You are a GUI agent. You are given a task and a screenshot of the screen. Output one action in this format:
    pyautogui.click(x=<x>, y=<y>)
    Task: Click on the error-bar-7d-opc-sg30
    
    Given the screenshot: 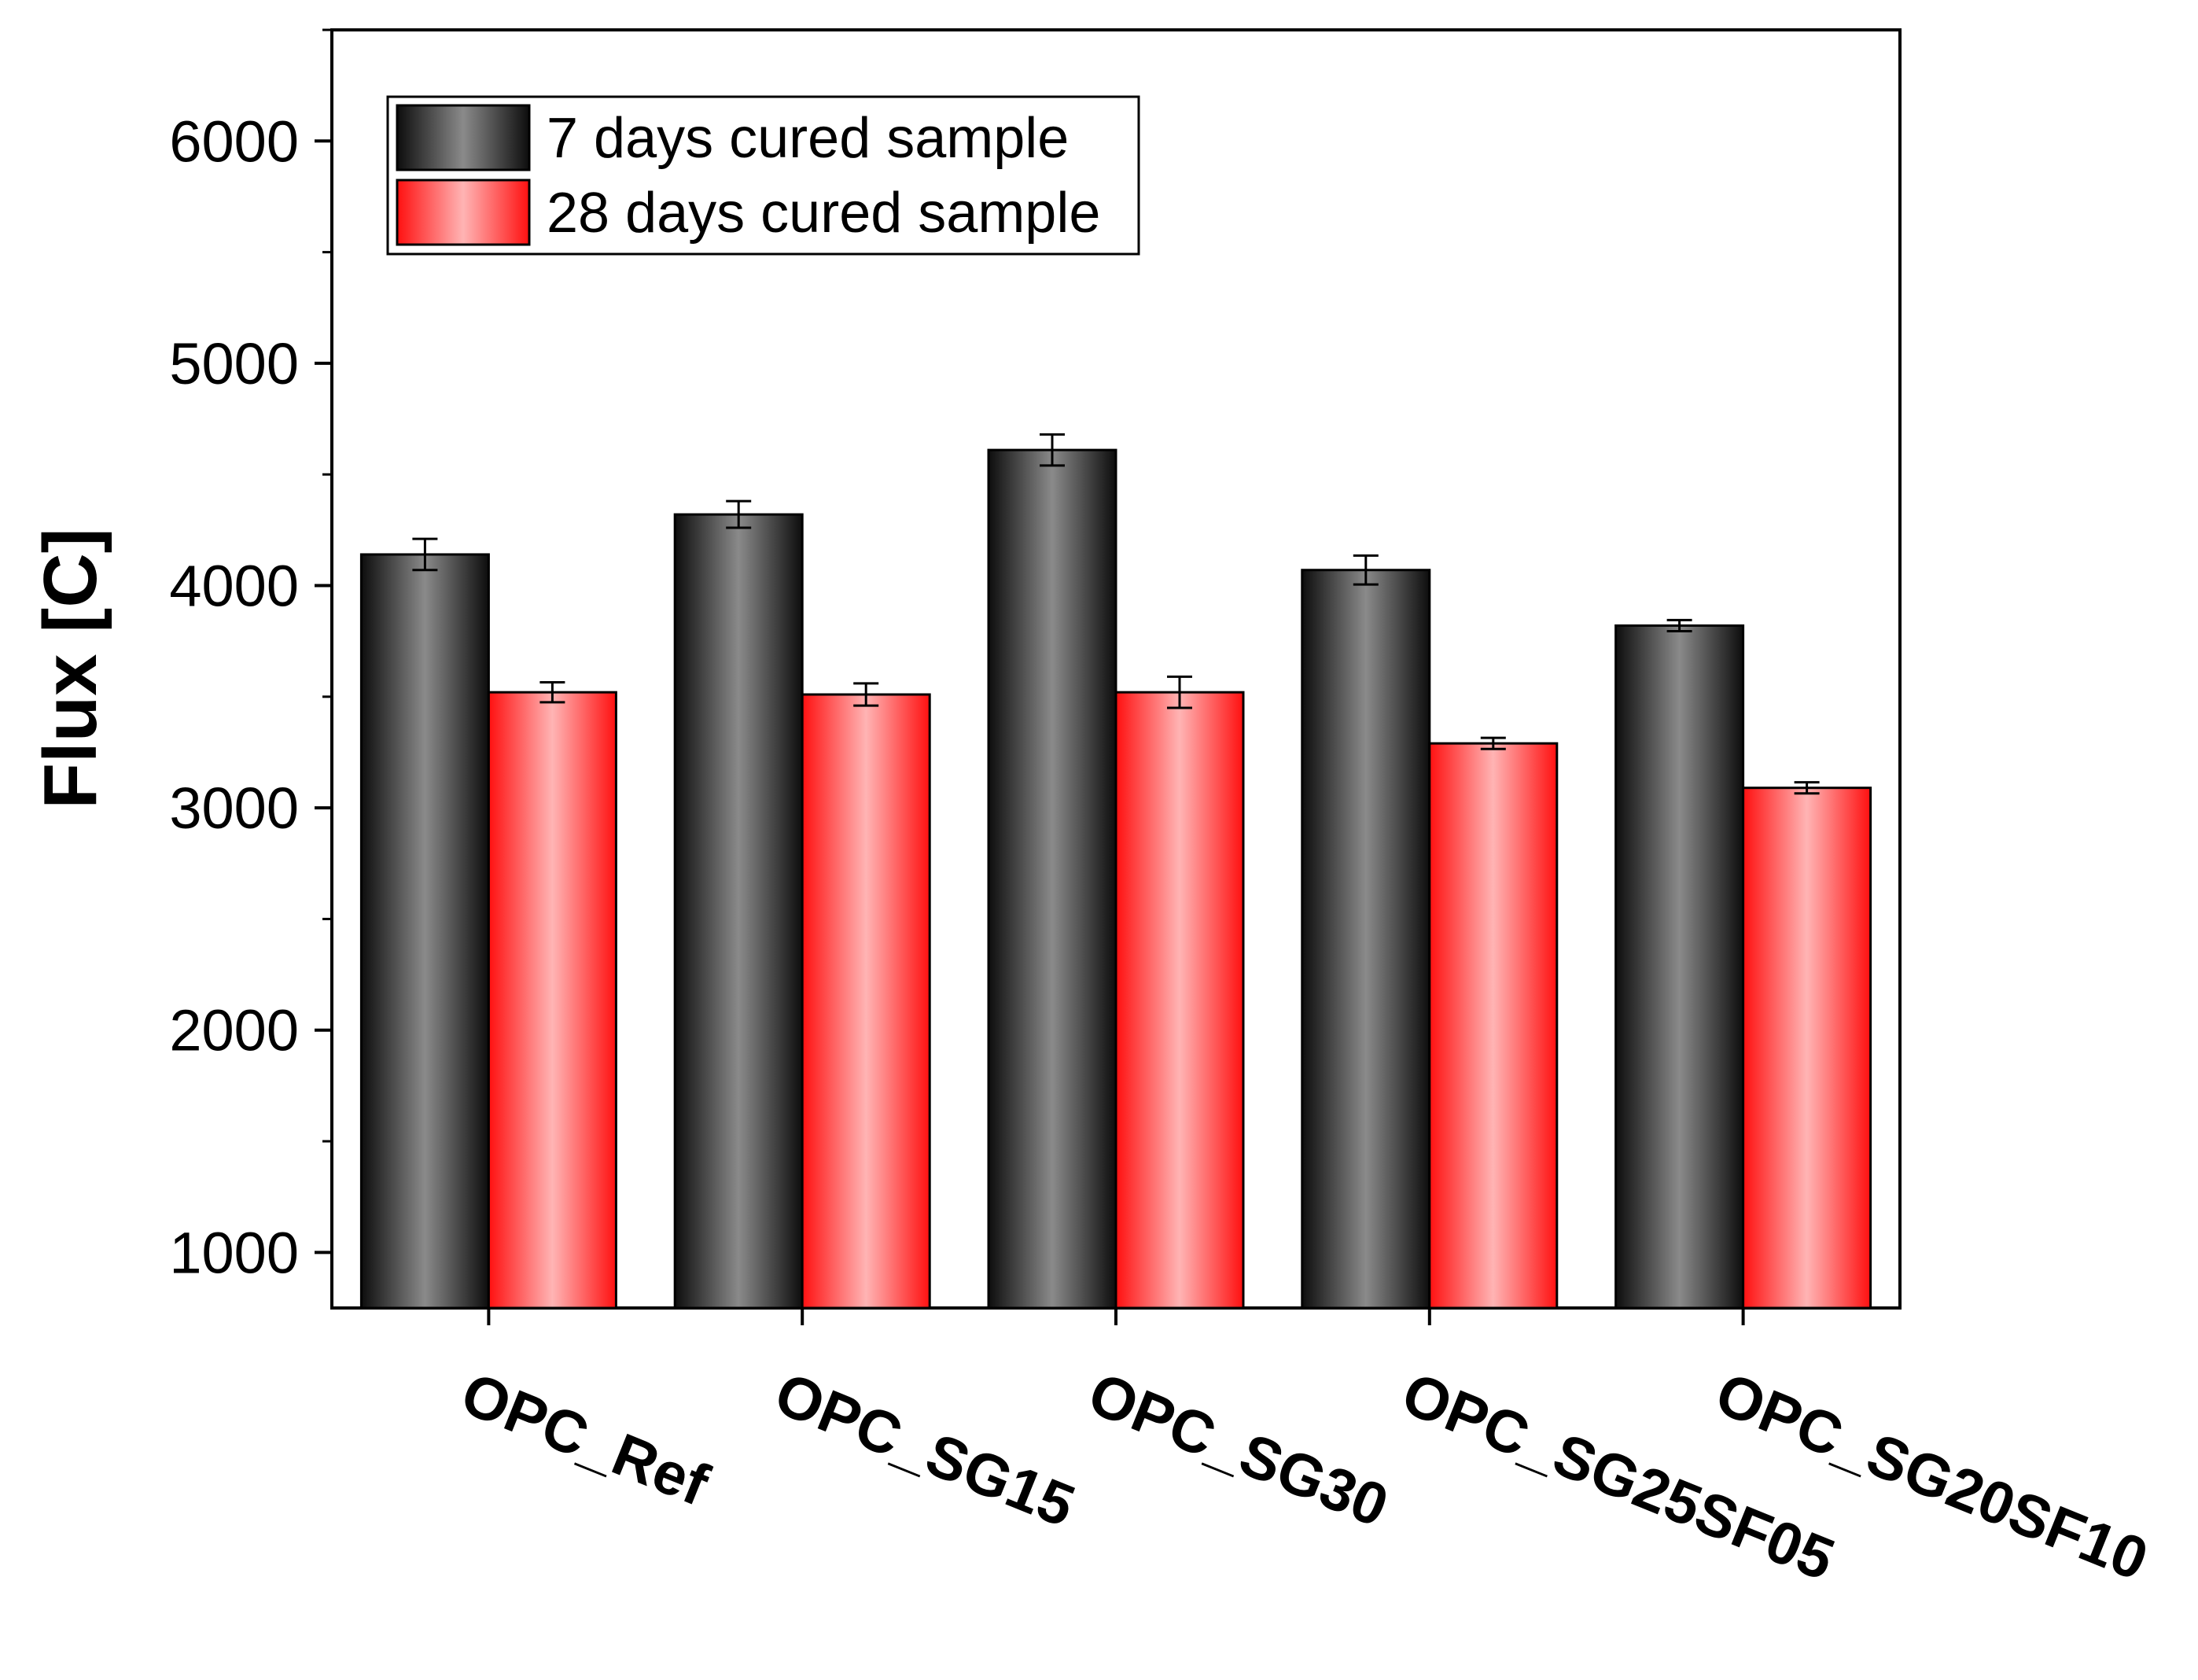 What is the action you would take?
    pyautogui.click(x=1052, y=450)
    